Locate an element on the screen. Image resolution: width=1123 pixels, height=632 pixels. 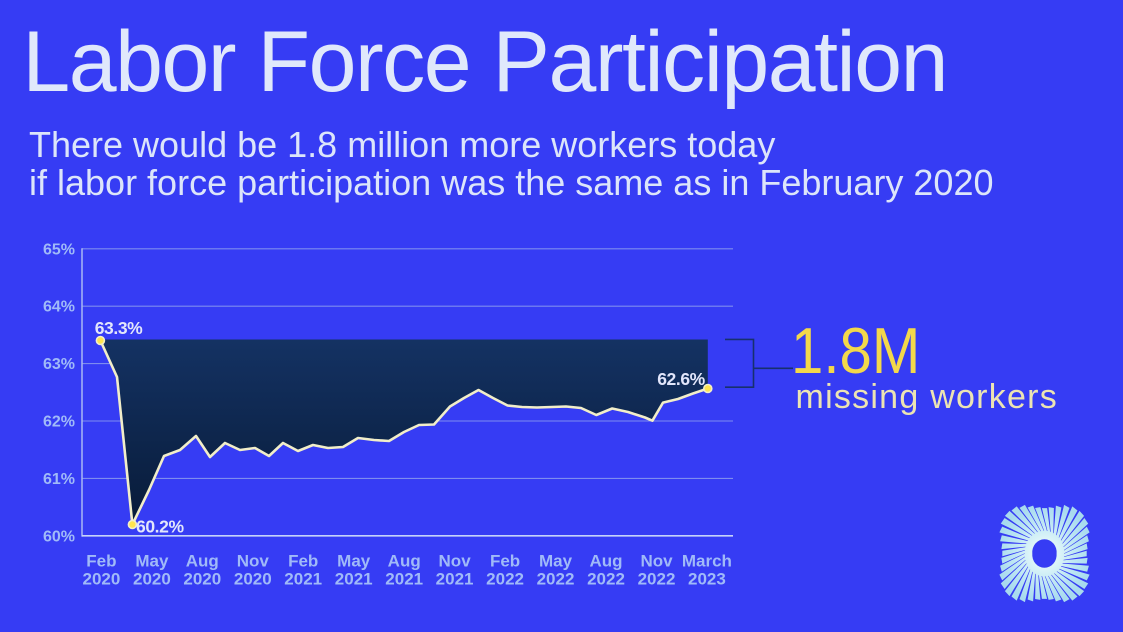
svg-text: 60.2% is located at coordinates (160, 527).